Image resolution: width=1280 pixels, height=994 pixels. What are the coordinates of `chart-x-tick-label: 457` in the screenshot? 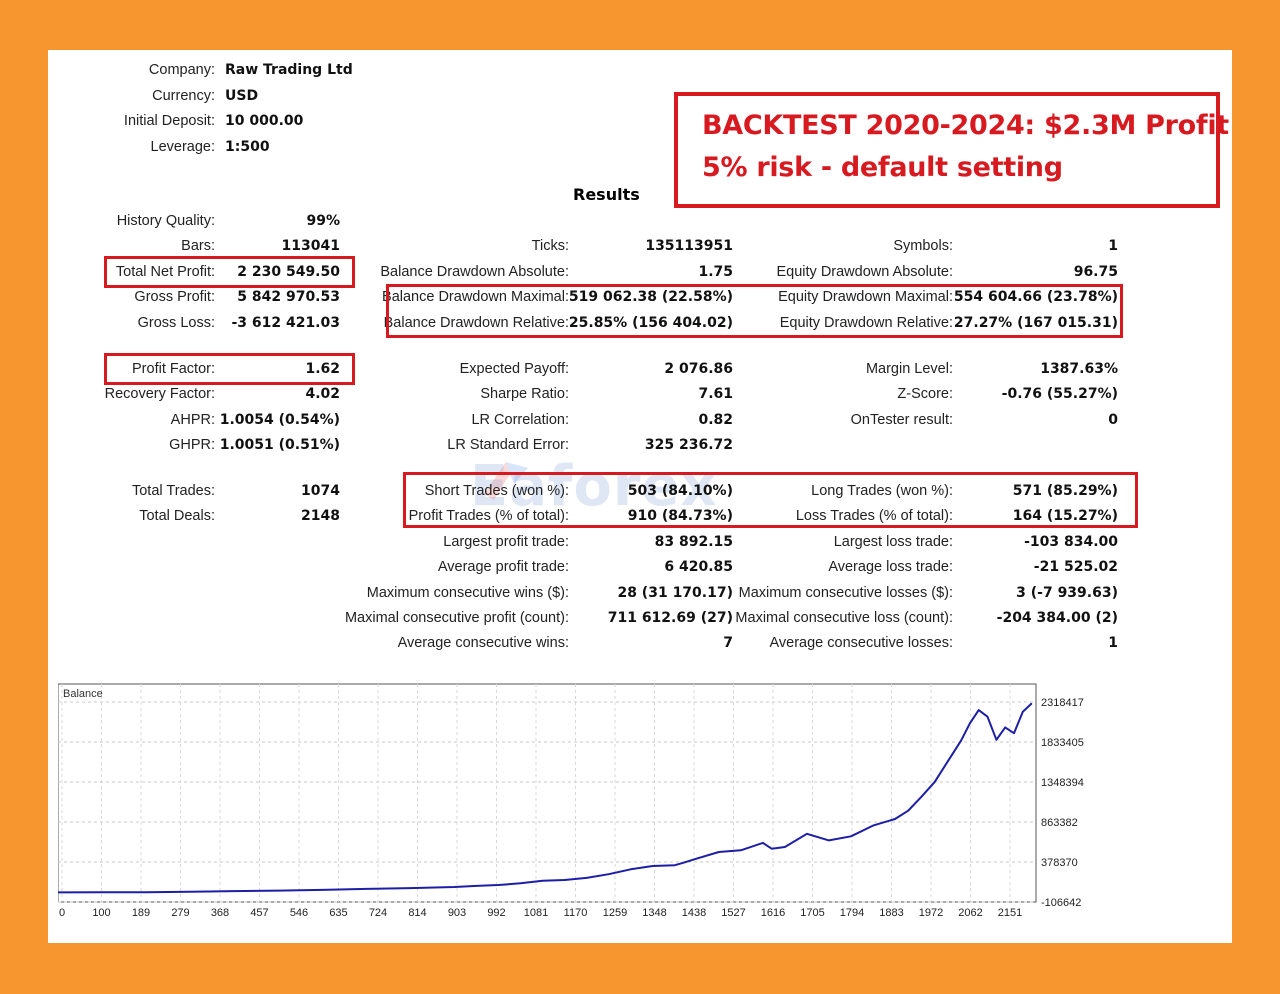 It's located at (259, 913).